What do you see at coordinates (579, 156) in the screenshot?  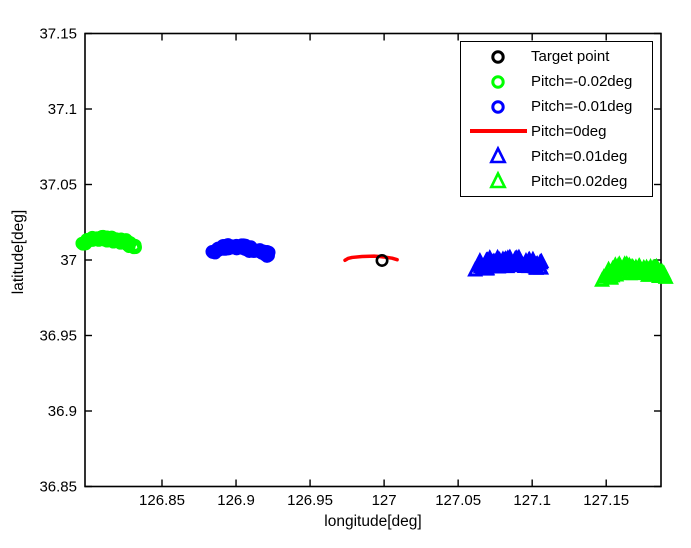 I see `legend-label: Pitch=0.01deg` at bounding box center [579, 156].